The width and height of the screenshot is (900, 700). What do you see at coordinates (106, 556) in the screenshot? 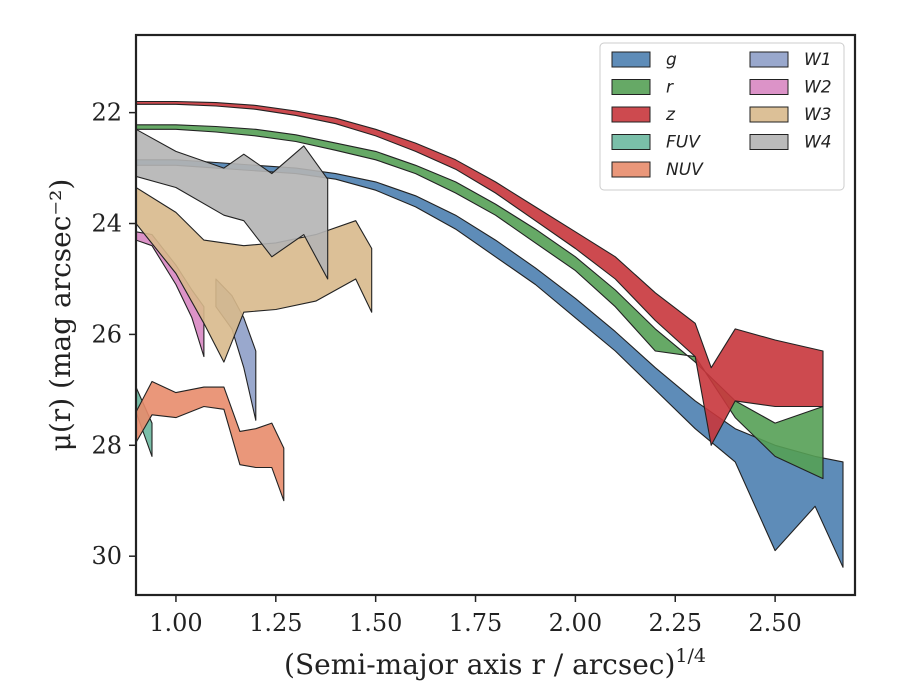
I see `y-tick-label: 30` at bounding box center [106, 556].